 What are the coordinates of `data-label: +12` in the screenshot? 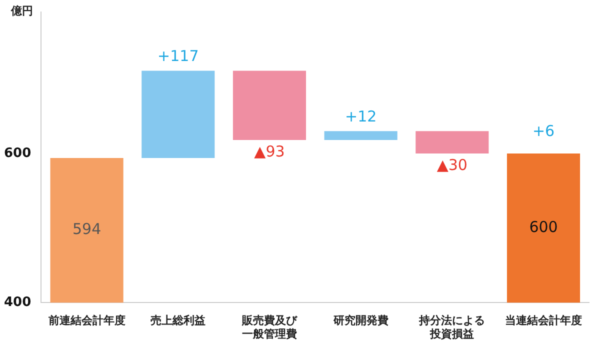 It's located at (360, 116).